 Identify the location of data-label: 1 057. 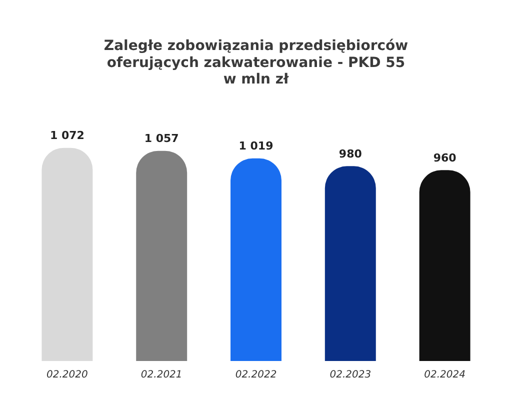
(161, 139).